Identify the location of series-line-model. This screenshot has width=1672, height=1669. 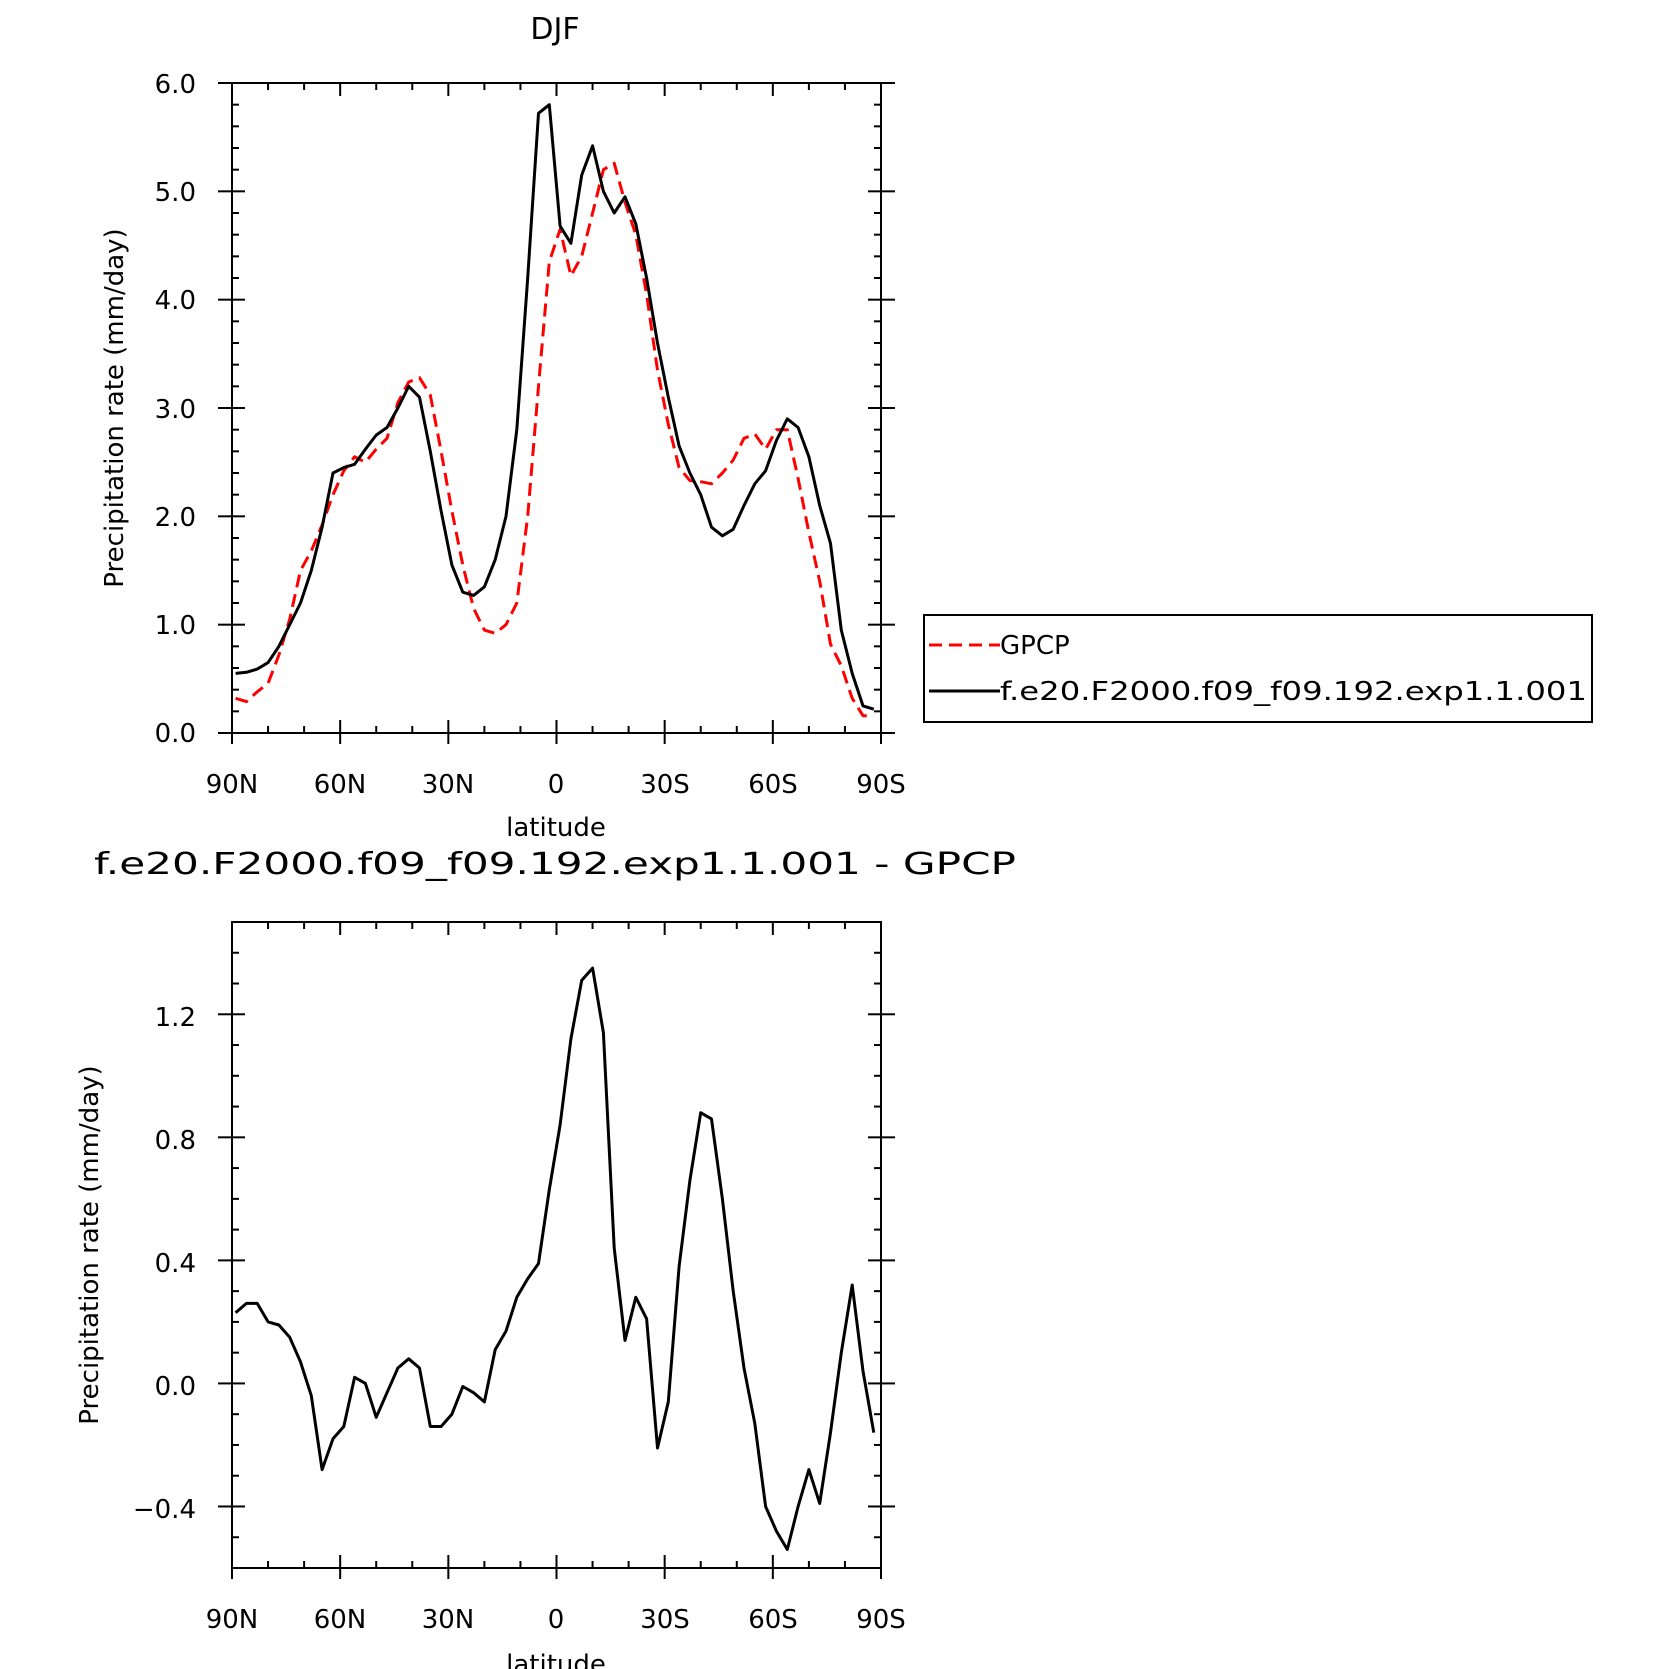
(555, 407).